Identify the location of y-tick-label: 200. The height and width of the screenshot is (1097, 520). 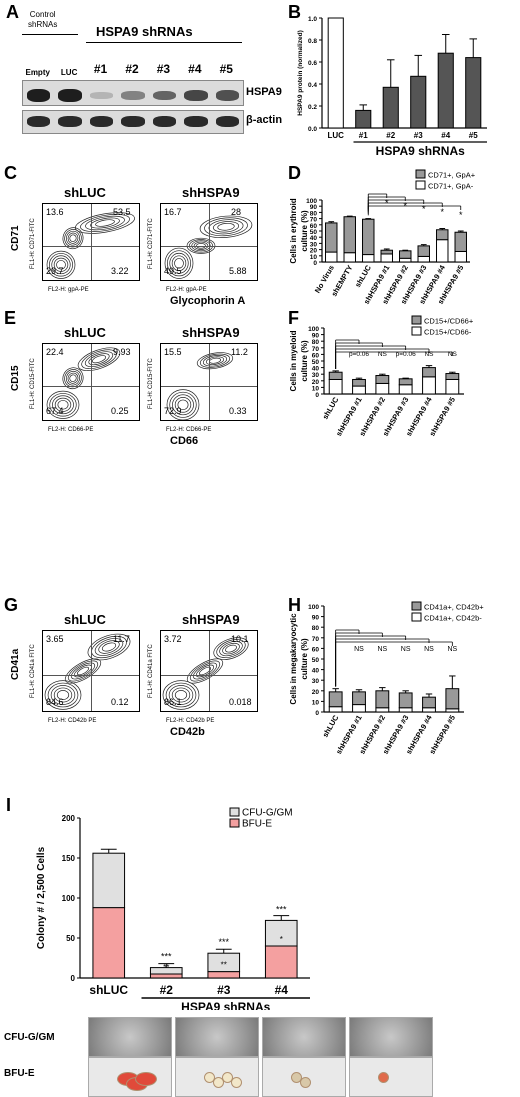
(69, 818).